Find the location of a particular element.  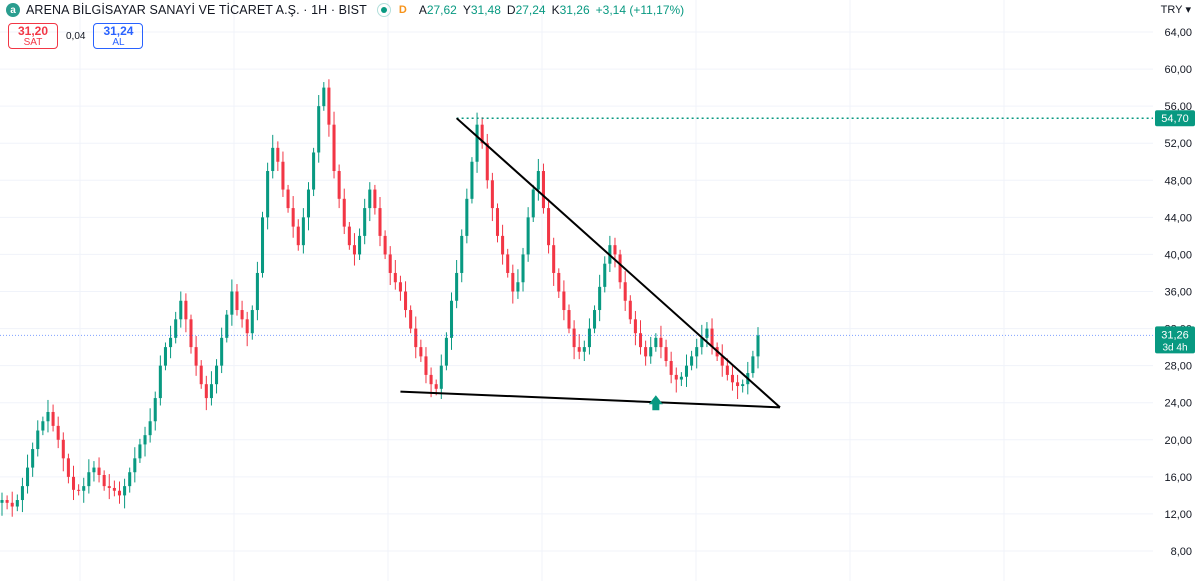

high-value: 31,48 is located at coordinates (485, 10).